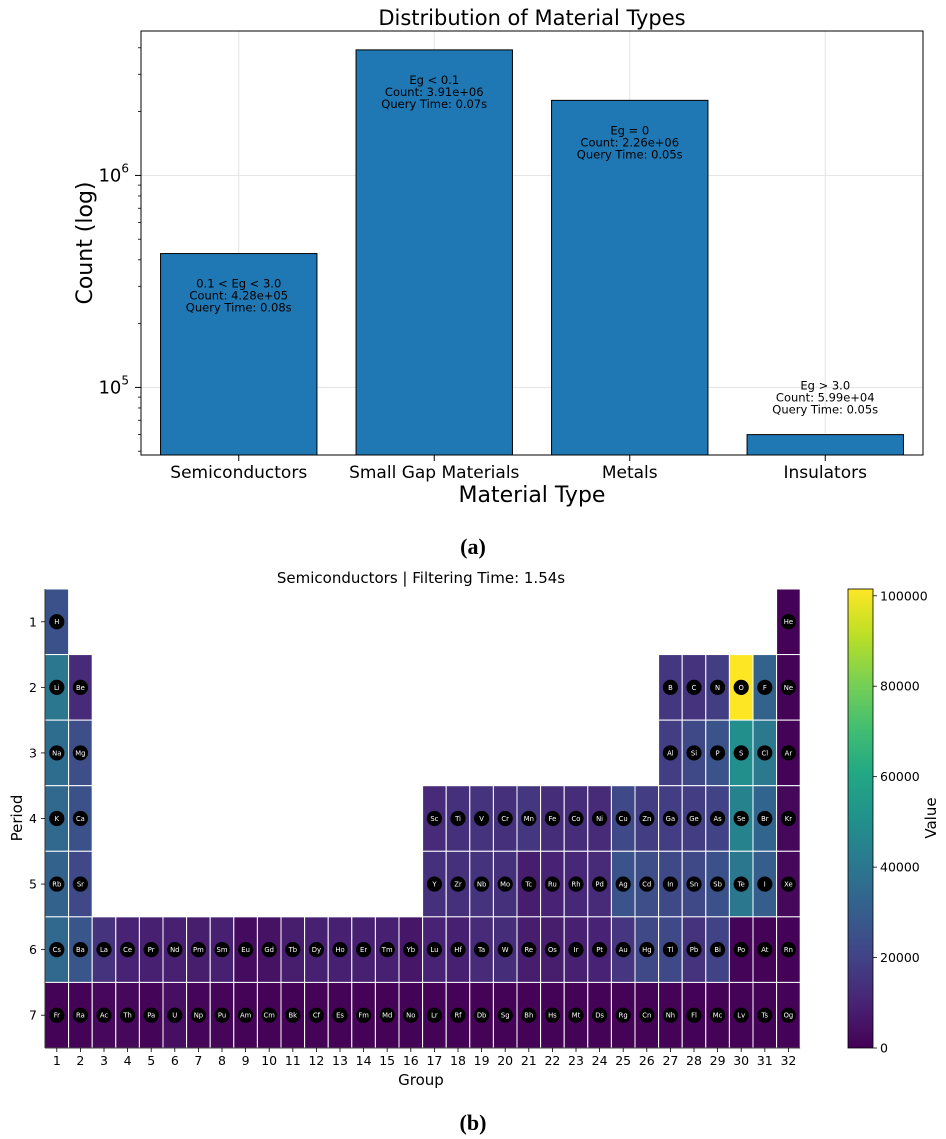 This screenshot has height=1139, width=946. What do you see at coordinates (316, 1060) in the screenshot?
I see `group-tick-label: 12` at bounding box center [316, 1060].